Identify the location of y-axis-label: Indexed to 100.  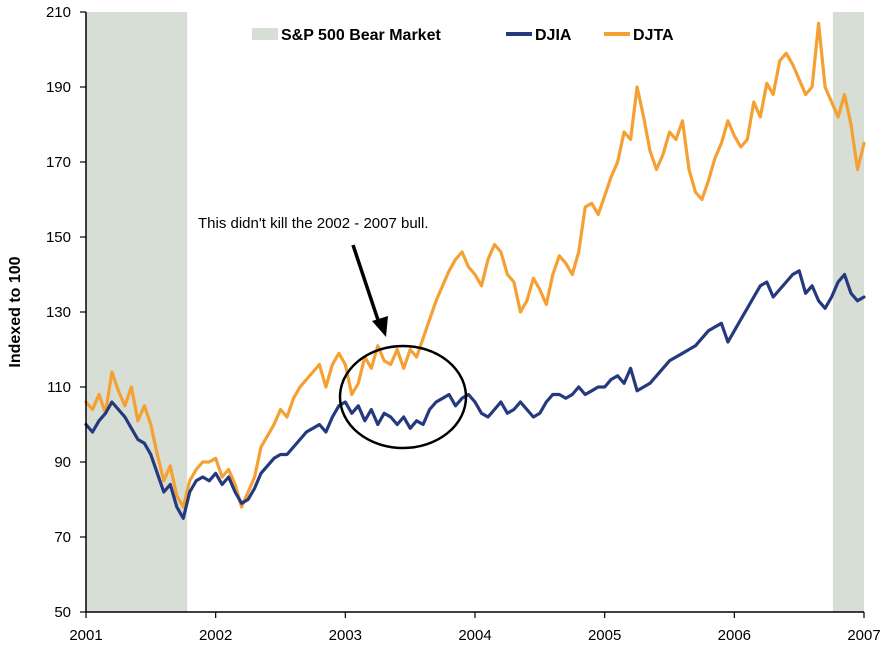
(15, 311).